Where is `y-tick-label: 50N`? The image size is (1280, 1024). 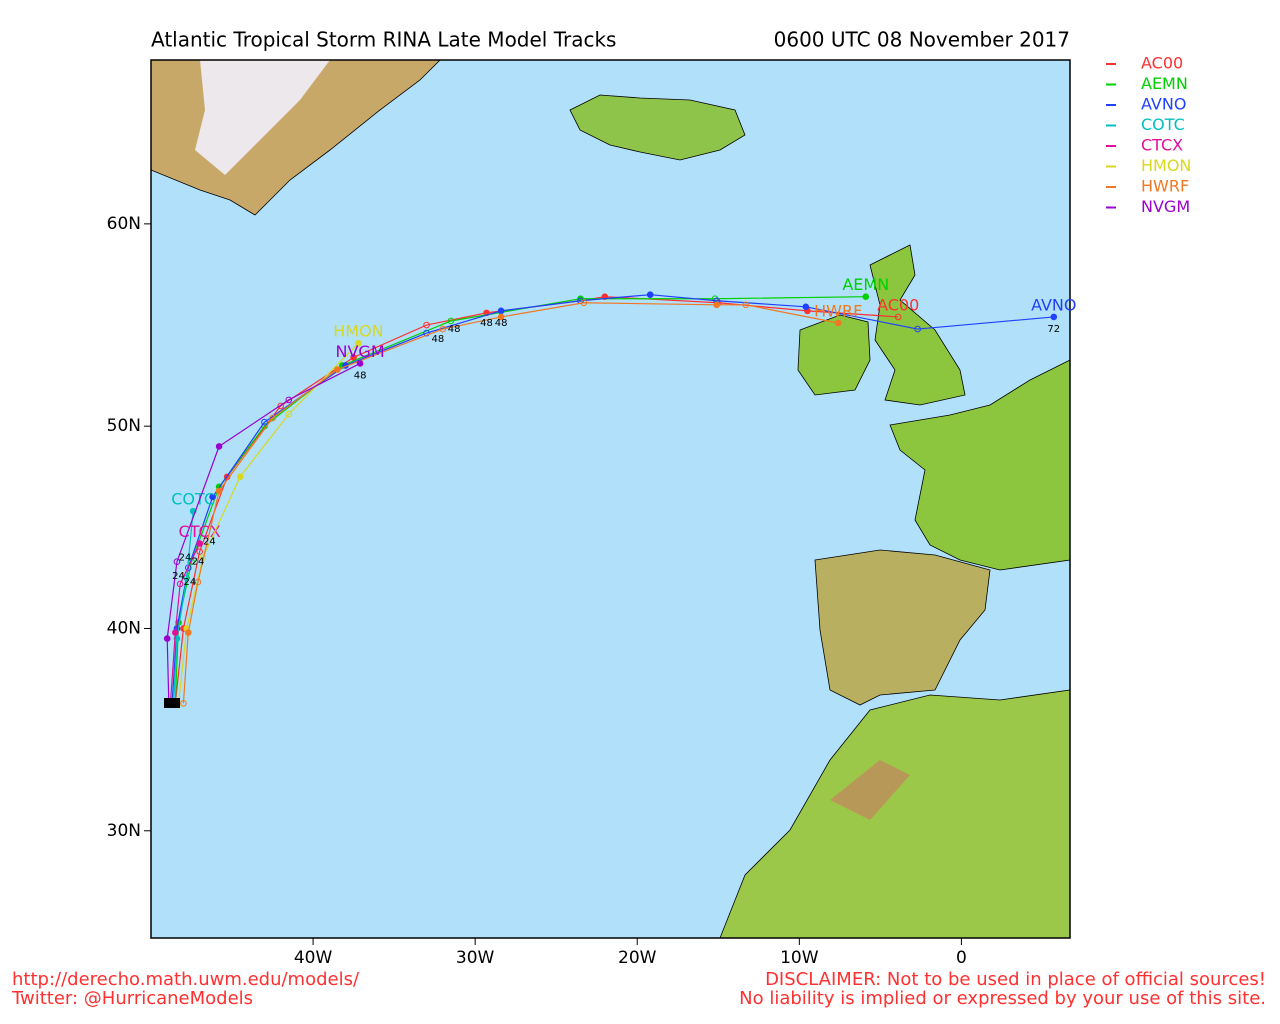
y-tick-label: 50N is located at coordinates (124, 426).